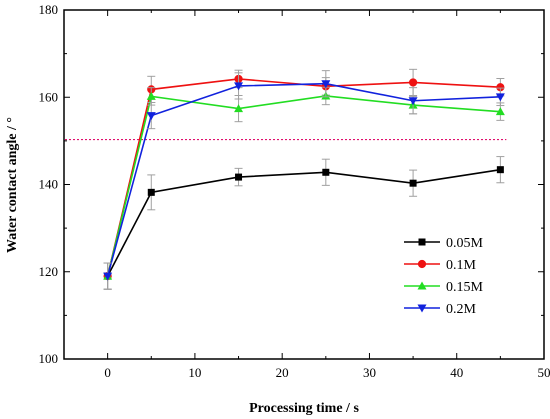  I want to click on y-tick-label: 100, so click(49, 358).